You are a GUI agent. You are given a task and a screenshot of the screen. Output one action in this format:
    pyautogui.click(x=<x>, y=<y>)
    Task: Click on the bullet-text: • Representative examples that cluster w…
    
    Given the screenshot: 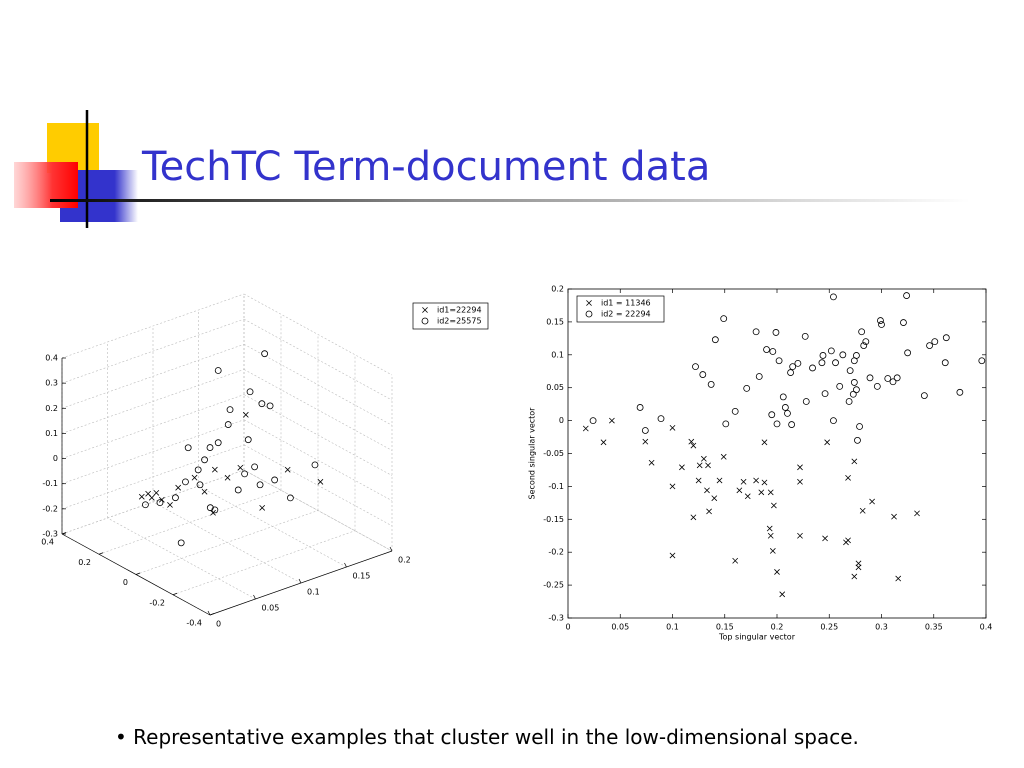 What is the action you would take?
    pyautogui.click(x=487, y=737)
    